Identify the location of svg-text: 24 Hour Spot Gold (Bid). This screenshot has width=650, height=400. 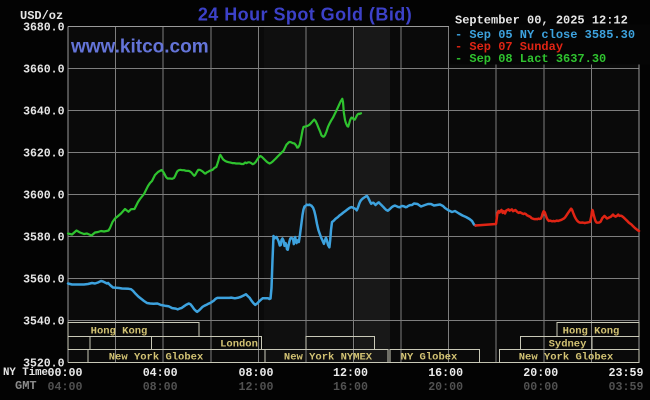
(305, 15).